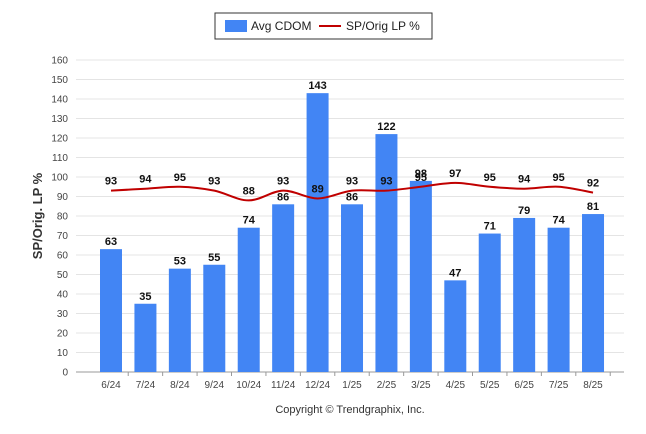  I want to click on bar-data-label: 35, so click(145, 297).